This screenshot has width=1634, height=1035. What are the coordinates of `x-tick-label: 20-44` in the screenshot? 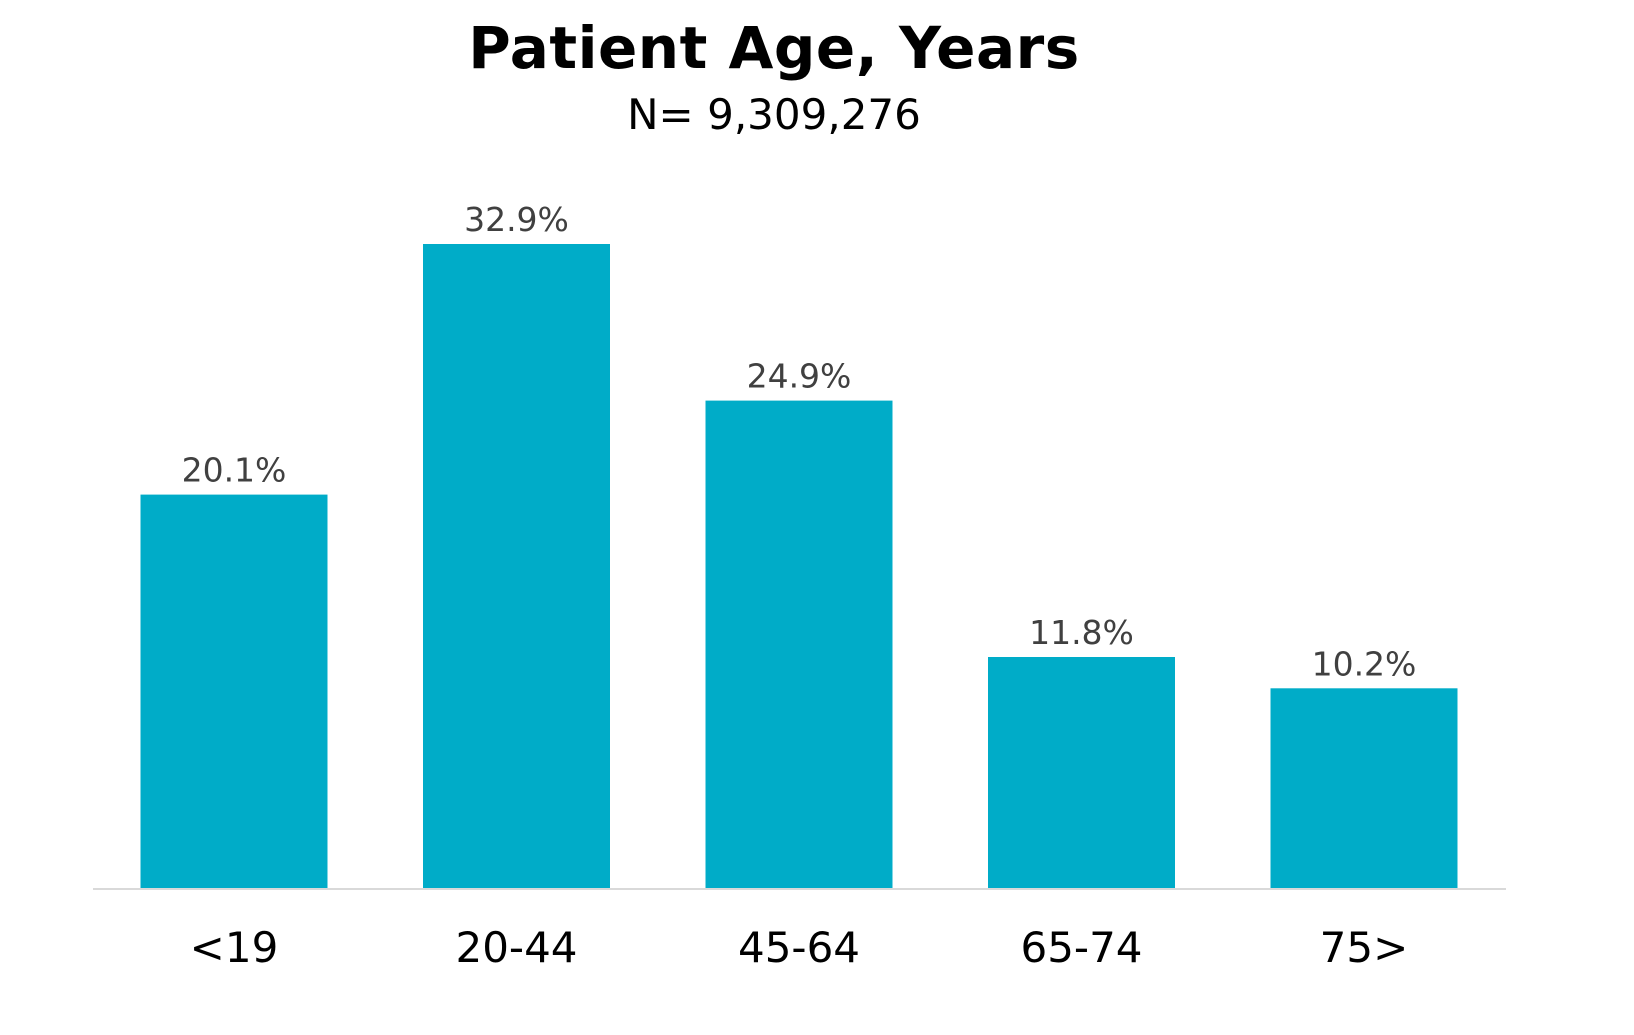 It's located at (516, 947).